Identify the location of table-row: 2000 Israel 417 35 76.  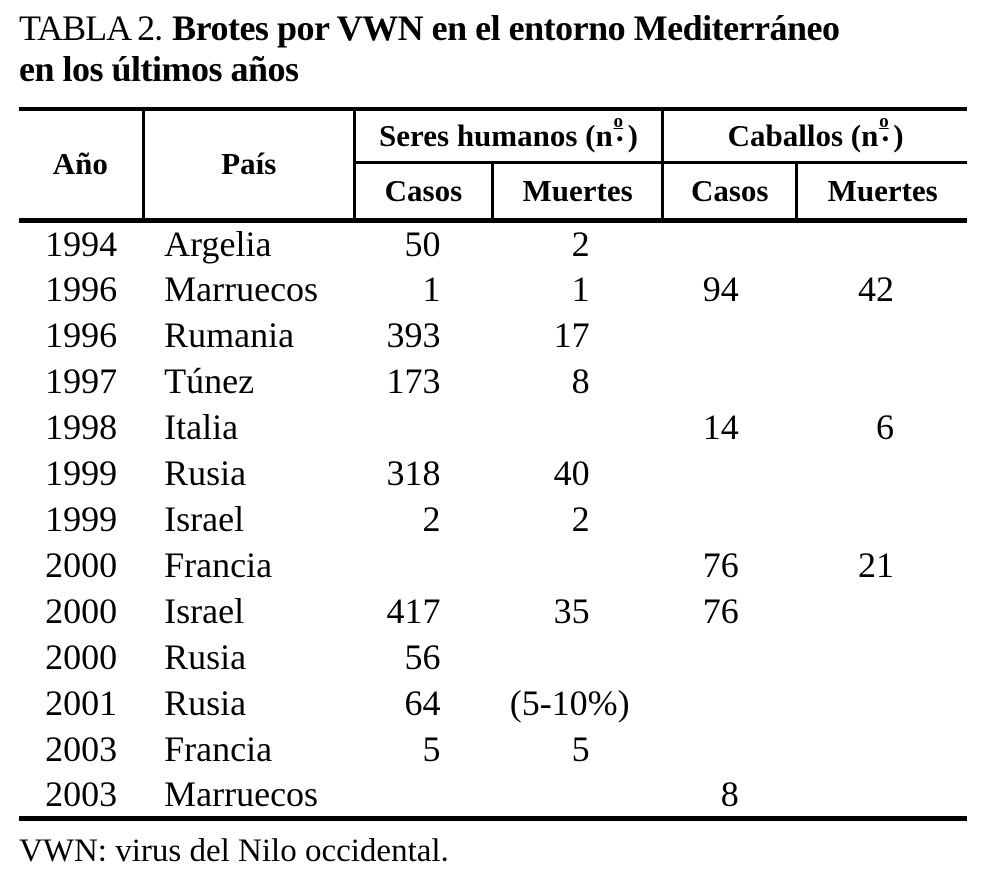
(493, 611).